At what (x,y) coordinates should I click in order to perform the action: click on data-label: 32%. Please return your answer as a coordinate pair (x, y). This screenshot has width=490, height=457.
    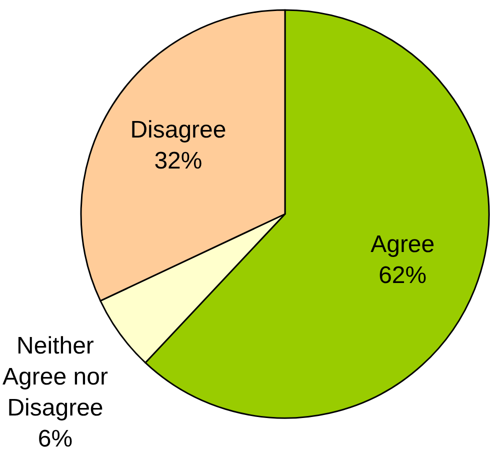
    Looking at the image, I should click on (178, 161).